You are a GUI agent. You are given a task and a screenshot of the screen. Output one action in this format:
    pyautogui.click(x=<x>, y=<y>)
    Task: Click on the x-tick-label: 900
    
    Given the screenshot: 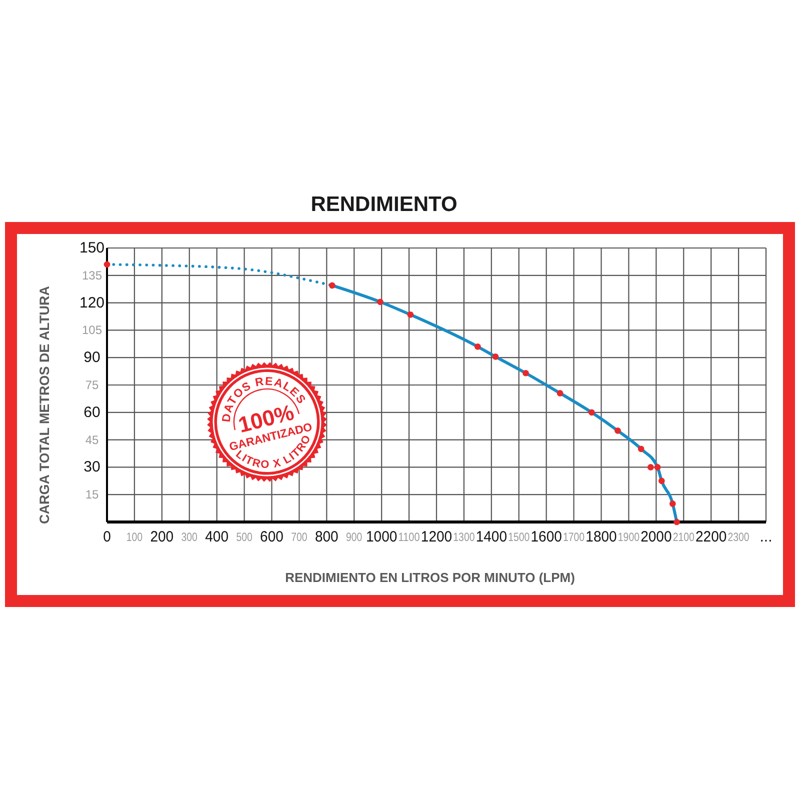 What is the action you would take?
    pyautogui.click(x=356, y=537)
    